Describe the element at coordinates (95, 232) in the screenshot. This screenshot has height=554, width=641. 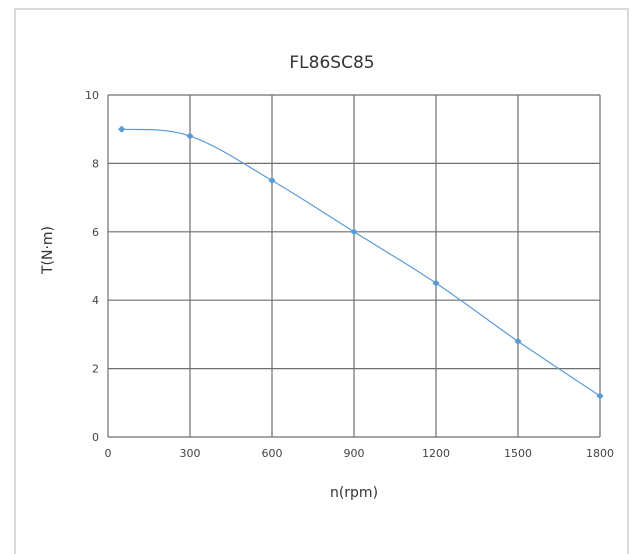
I see `y-tick-label: 6` at that location.